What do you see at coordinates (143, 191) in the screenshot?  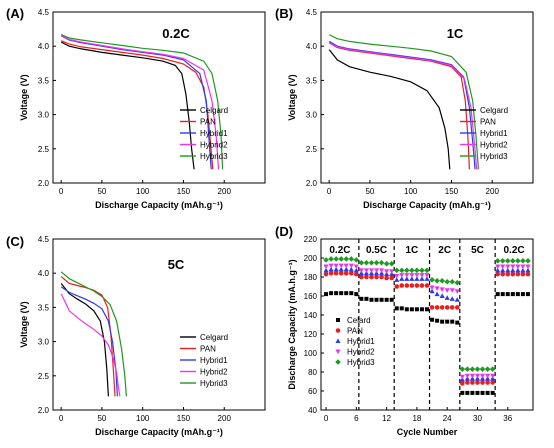 I see `x-tick-label: 100` at bounding box center [143, 191].